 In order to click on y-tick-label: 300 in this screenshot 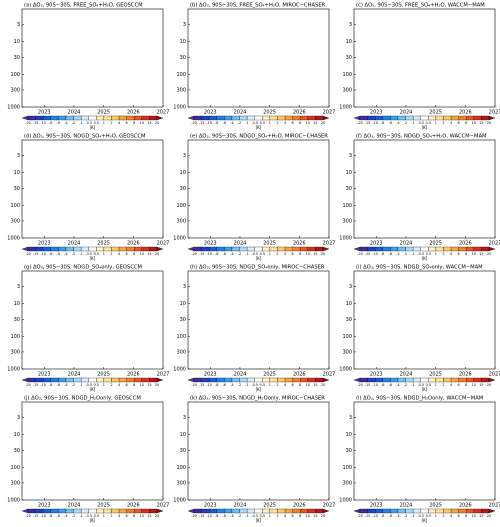, I will do `click(15, 90)`.